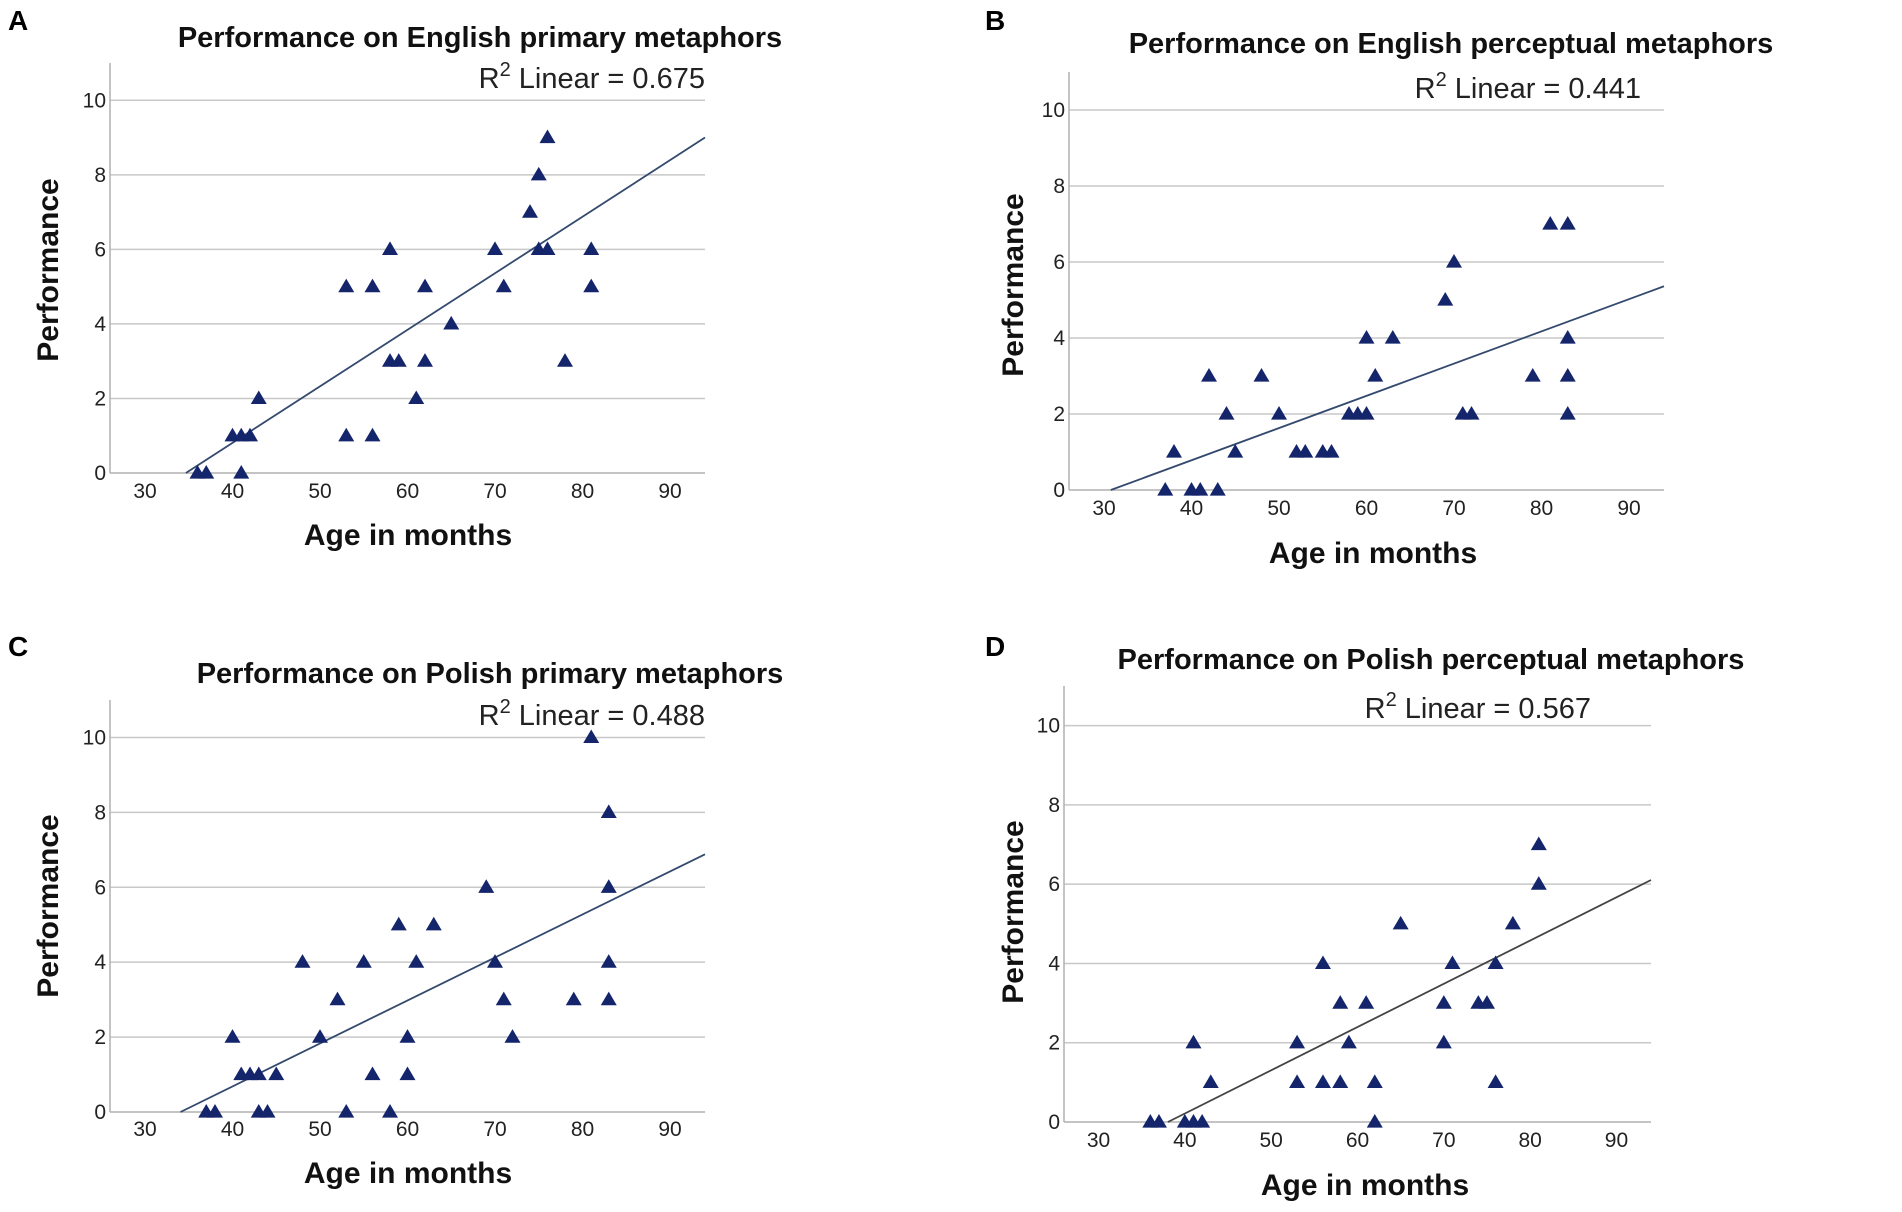  Describe the element at coordinates (995, 20) in the screenshot. I see `panel-letter: B` at that location.